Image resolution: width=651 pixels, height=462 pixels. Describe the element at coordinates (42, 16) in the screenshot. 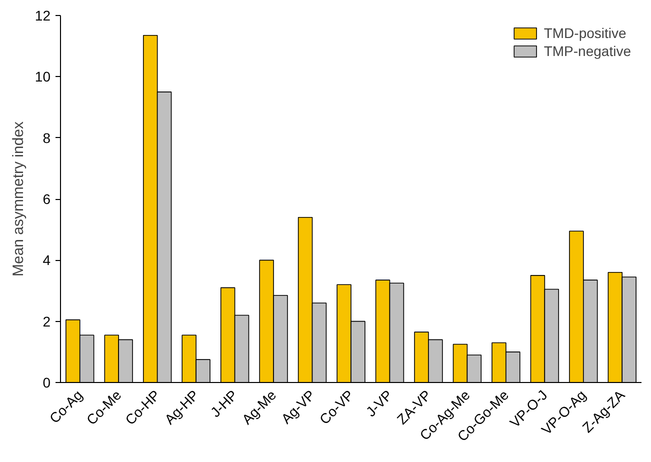

I see `y-tick-label: 12` at that location.